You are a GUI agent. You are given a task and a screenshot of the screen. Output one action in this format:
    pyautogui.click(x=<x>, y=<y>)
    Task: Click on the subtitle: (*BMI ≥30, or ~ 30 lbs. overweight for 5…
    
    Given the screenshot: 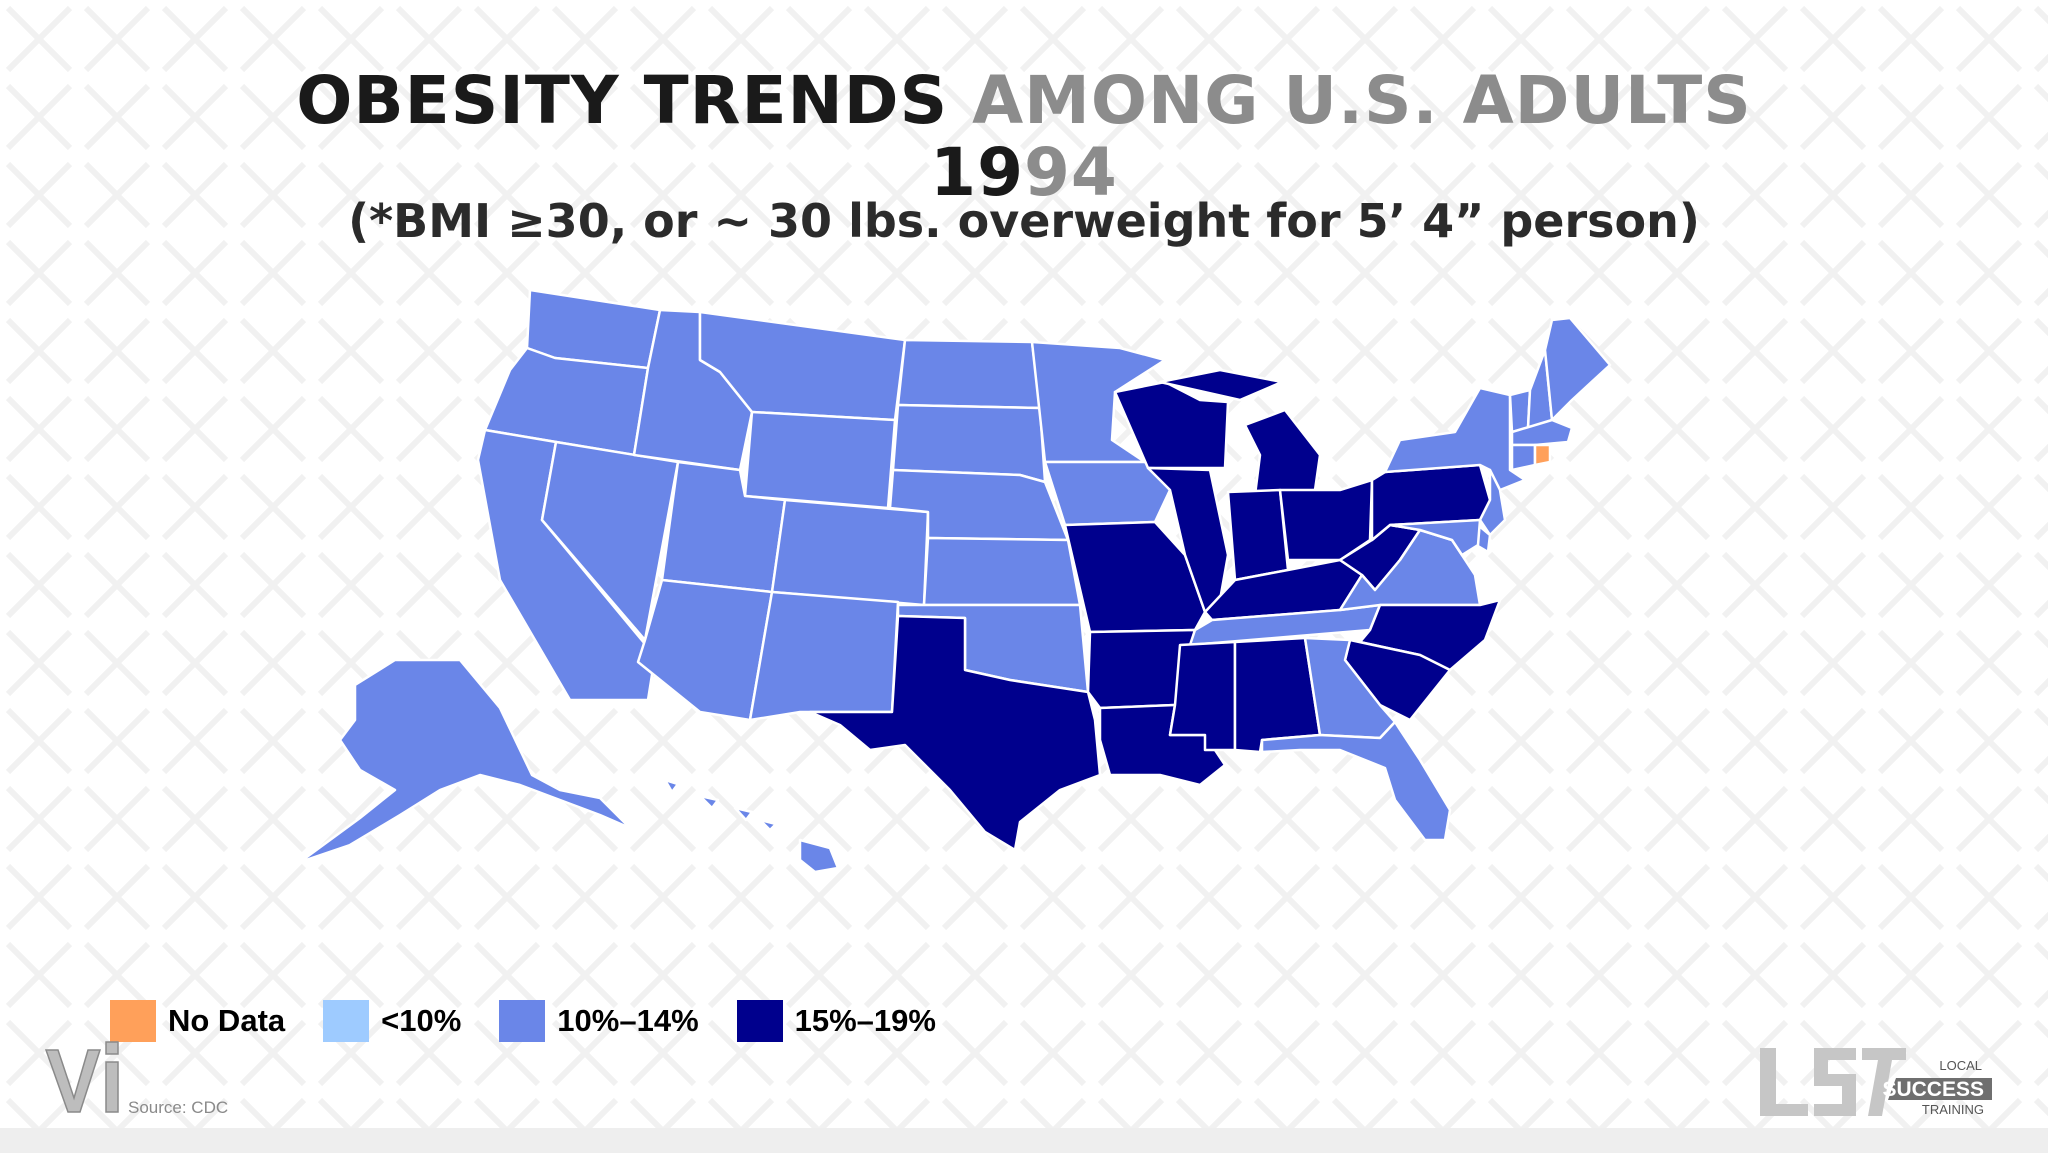 What is the action you would take?
    pyautogui.click(x=1024, y=221)
    